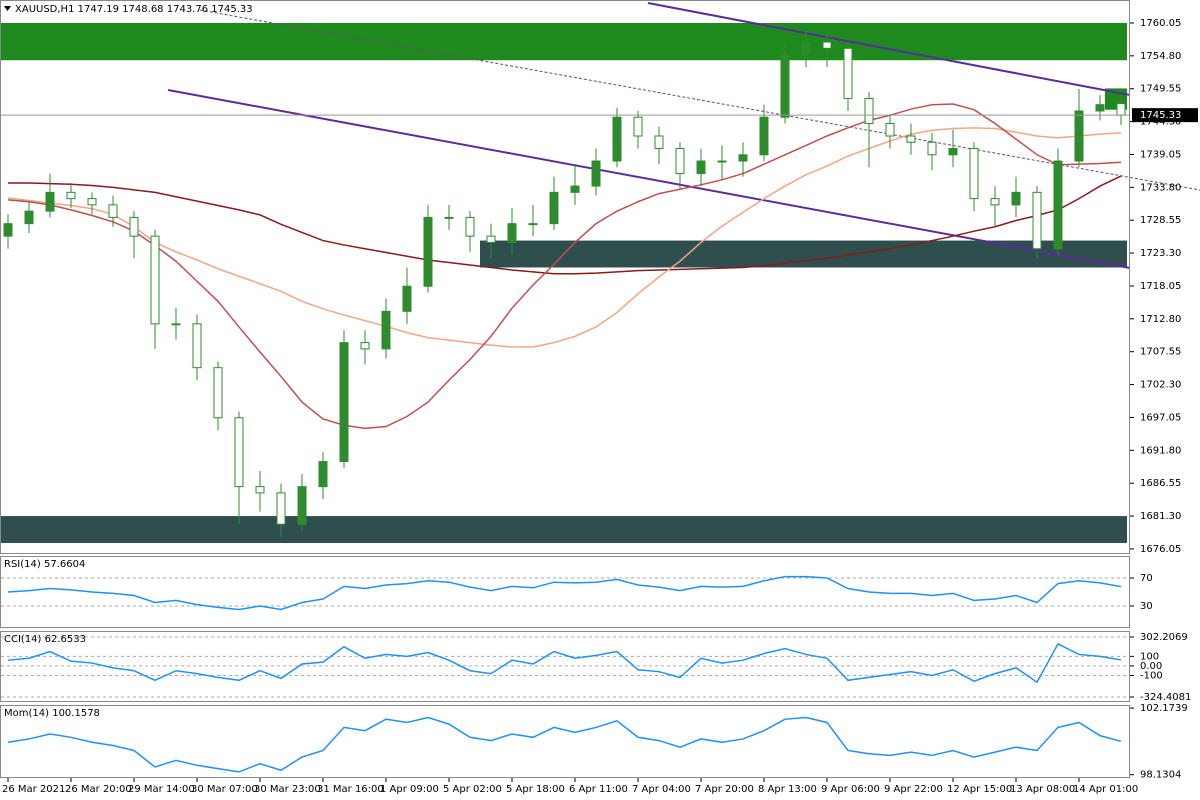 Image resolution: width=1200 pixels, height=800 pixels. I want to click on y-tick-label: 1697.05, so click(1160, 417).